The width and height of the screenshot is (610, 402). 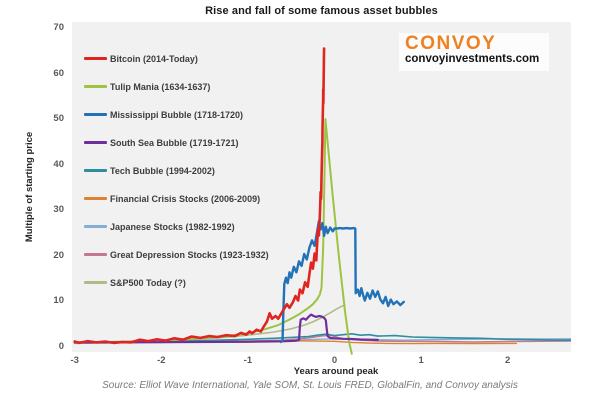 I want to click on series-line-south_sea, so click(x=226, y=328).